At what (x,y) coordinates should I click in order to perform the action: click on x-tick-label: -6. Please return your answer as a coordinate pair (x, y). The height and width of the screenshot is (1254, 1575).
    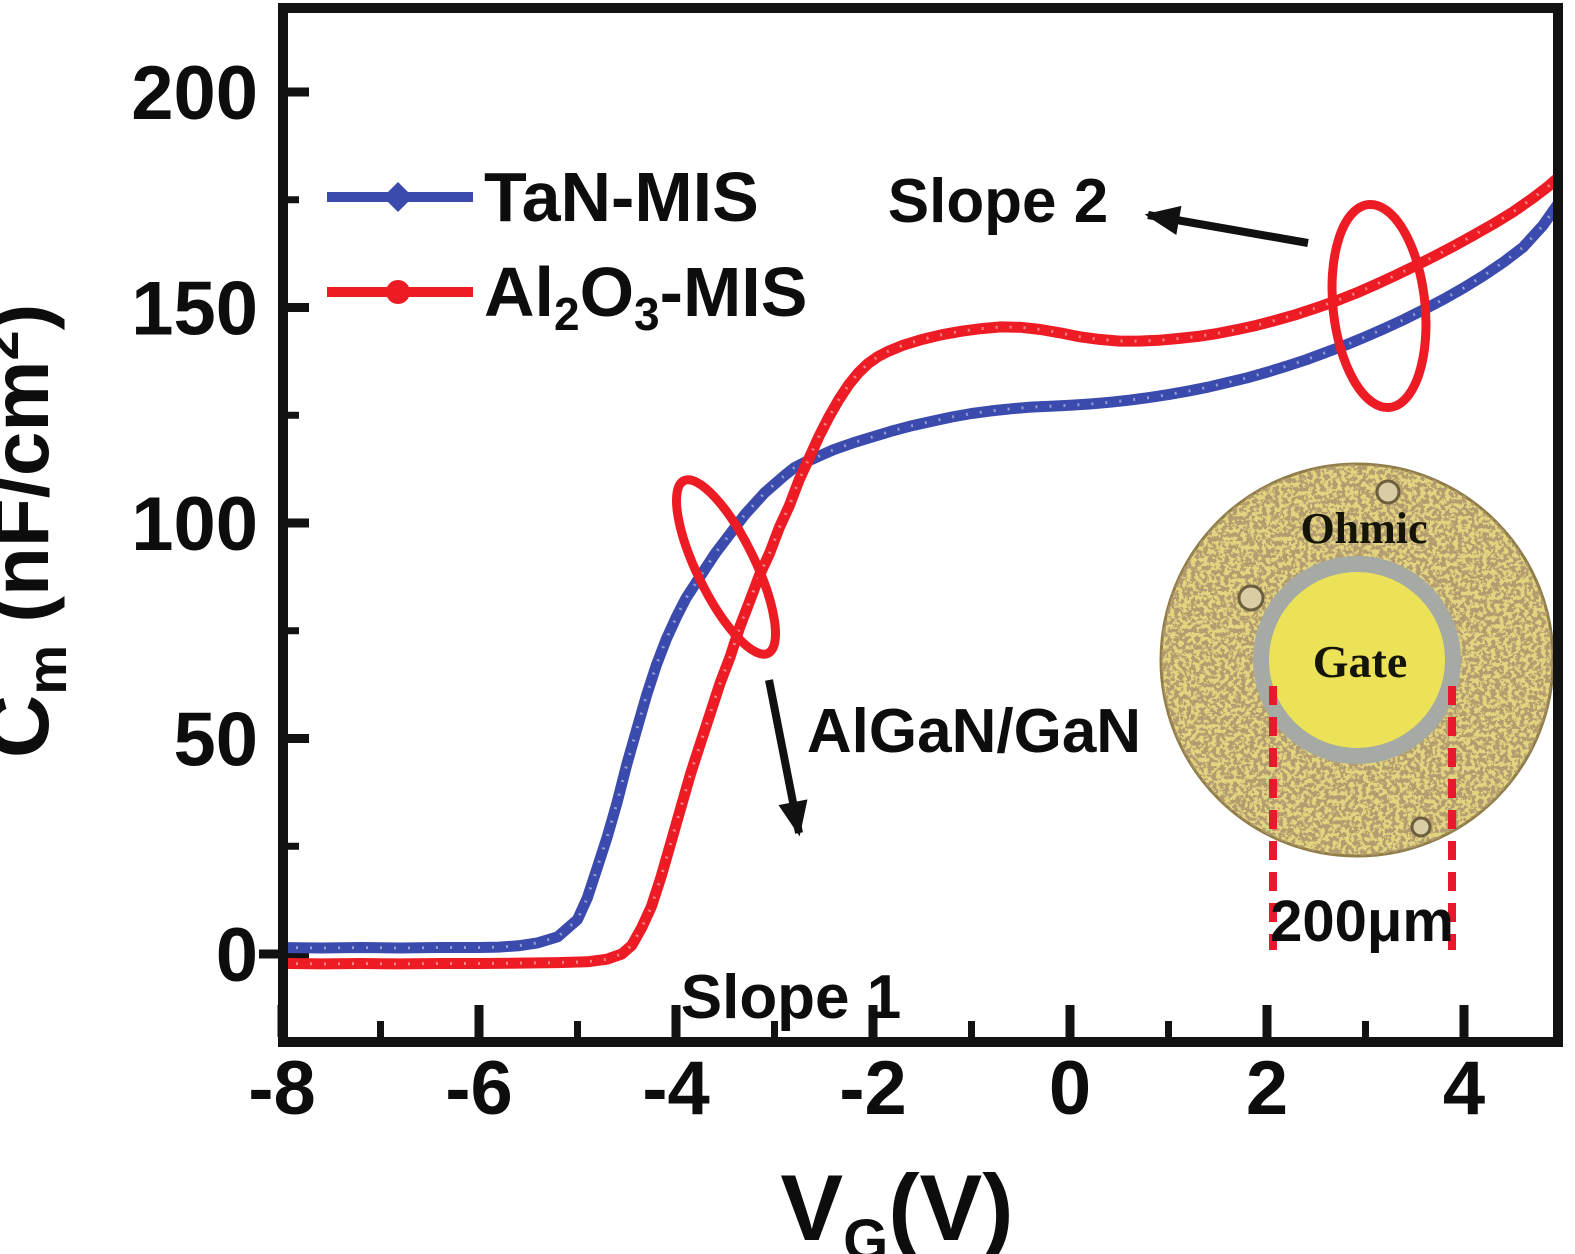
    Looking at the image, I should click on (479, 1088).